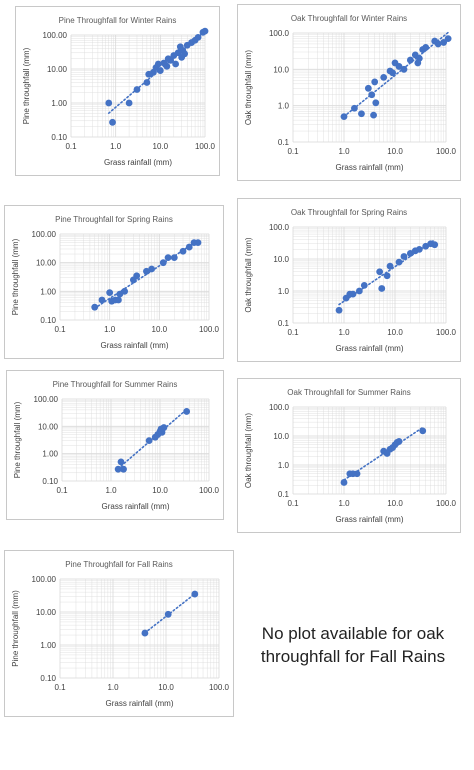 This screenshot has width=474, height=770. Describe the element at coordinates (349, 212) in the screenshot. I see `chart-title: Oak Throughfall for Spring Rains` at that location.